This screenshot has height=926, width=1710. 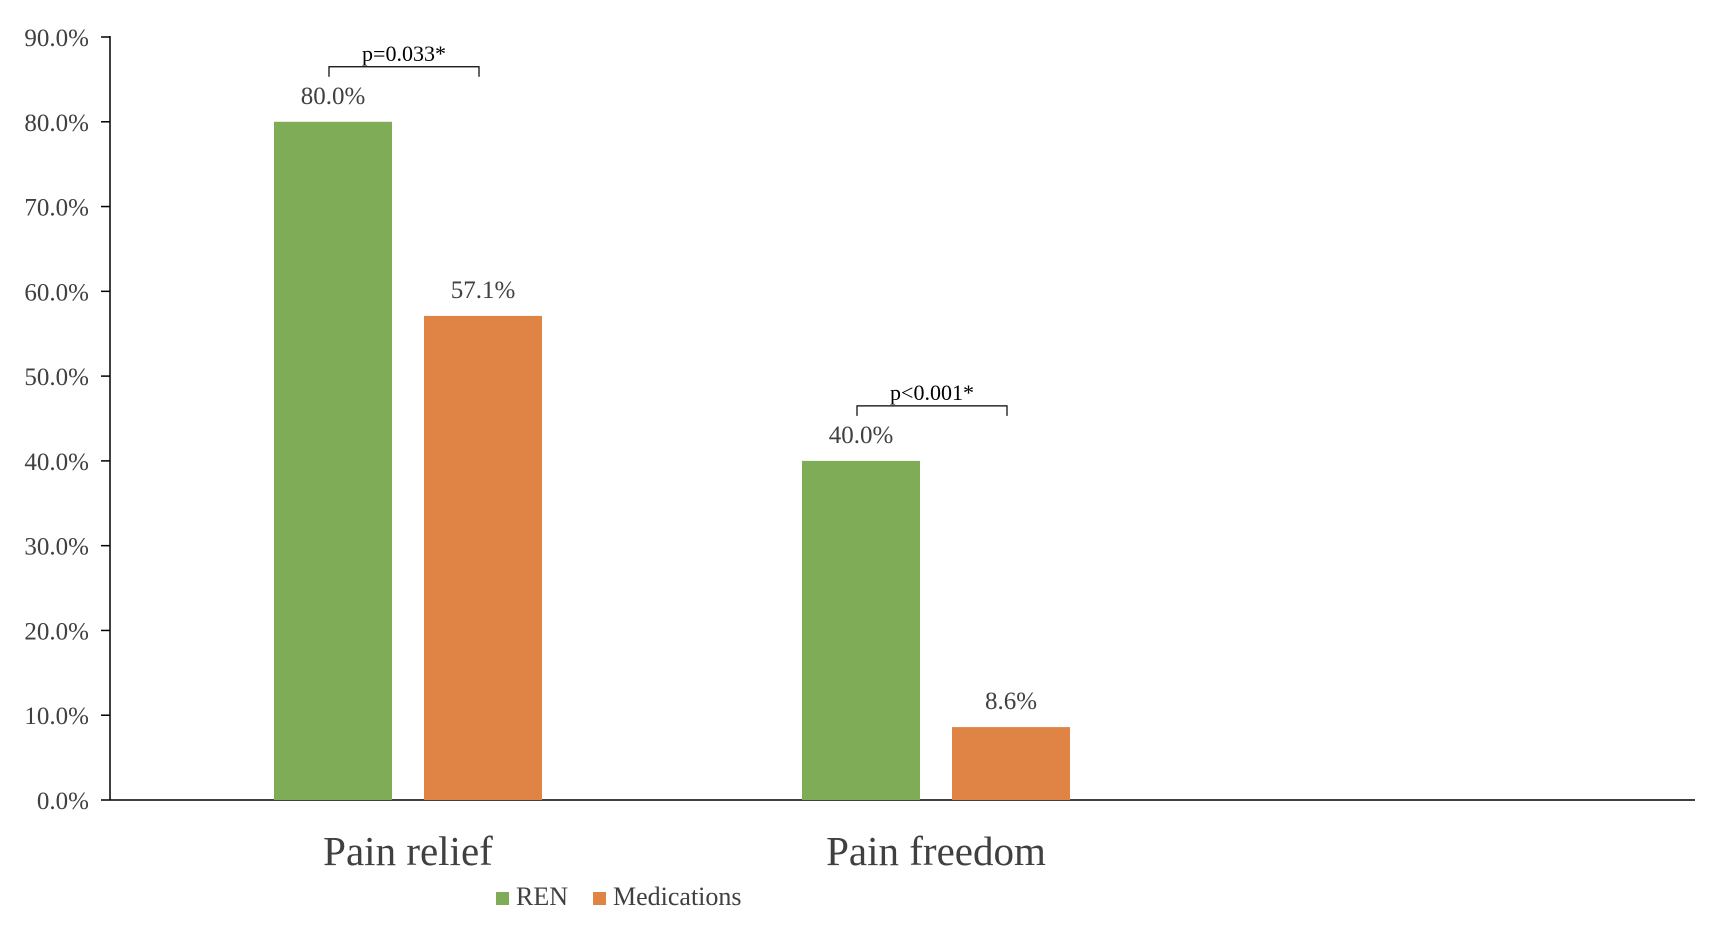 What do you see at coordinates (599, 898) in the screenshot?
I see `legend-swatch-medications` at bounding box center [599, 898].